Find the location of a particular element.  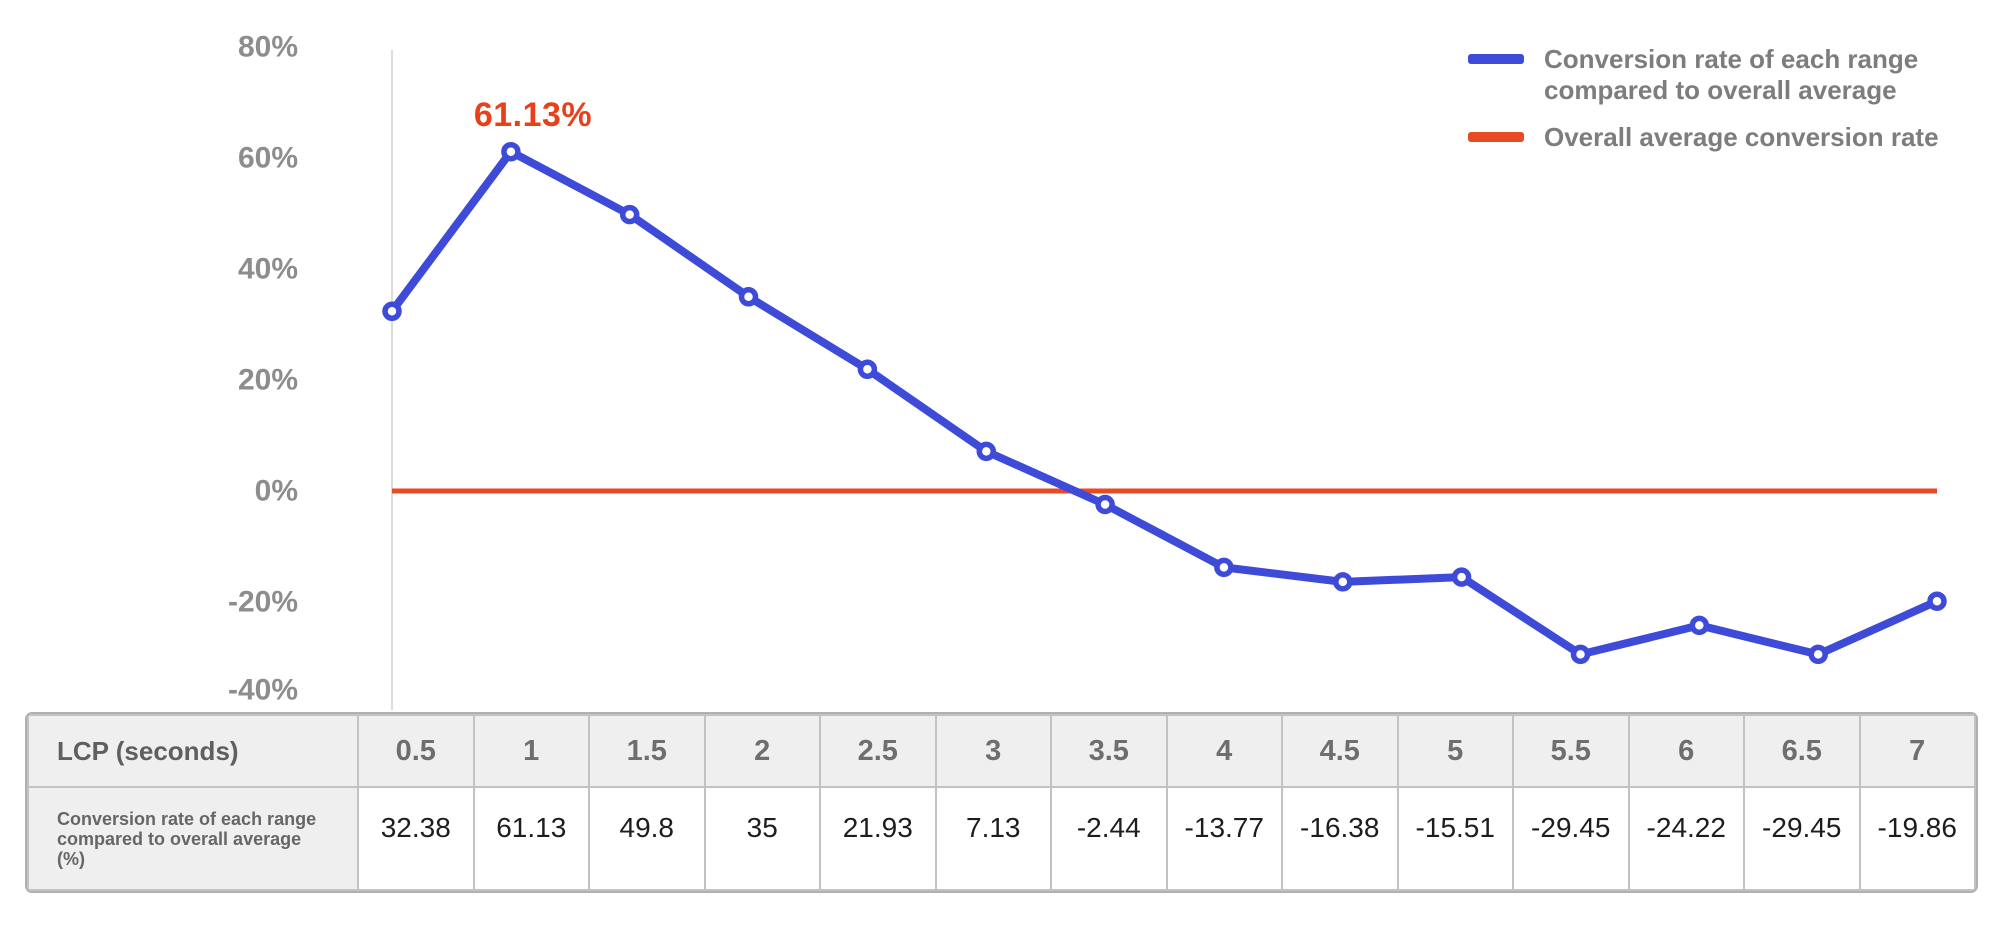

peak-value-annotation: 61.13% is located at coordinates (533, 115).